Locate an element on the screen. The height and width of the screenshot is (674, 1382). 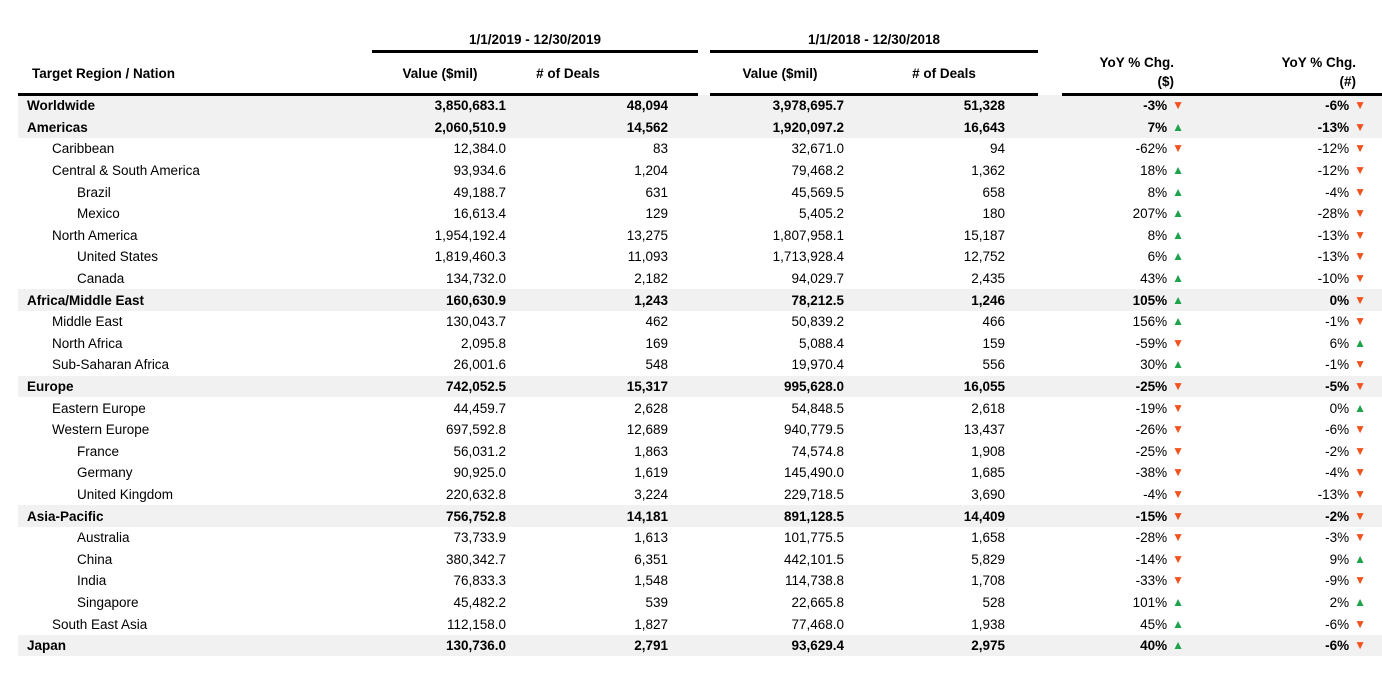
value-2019-cell: 134,732.0 is located at coordinates (475, 279).